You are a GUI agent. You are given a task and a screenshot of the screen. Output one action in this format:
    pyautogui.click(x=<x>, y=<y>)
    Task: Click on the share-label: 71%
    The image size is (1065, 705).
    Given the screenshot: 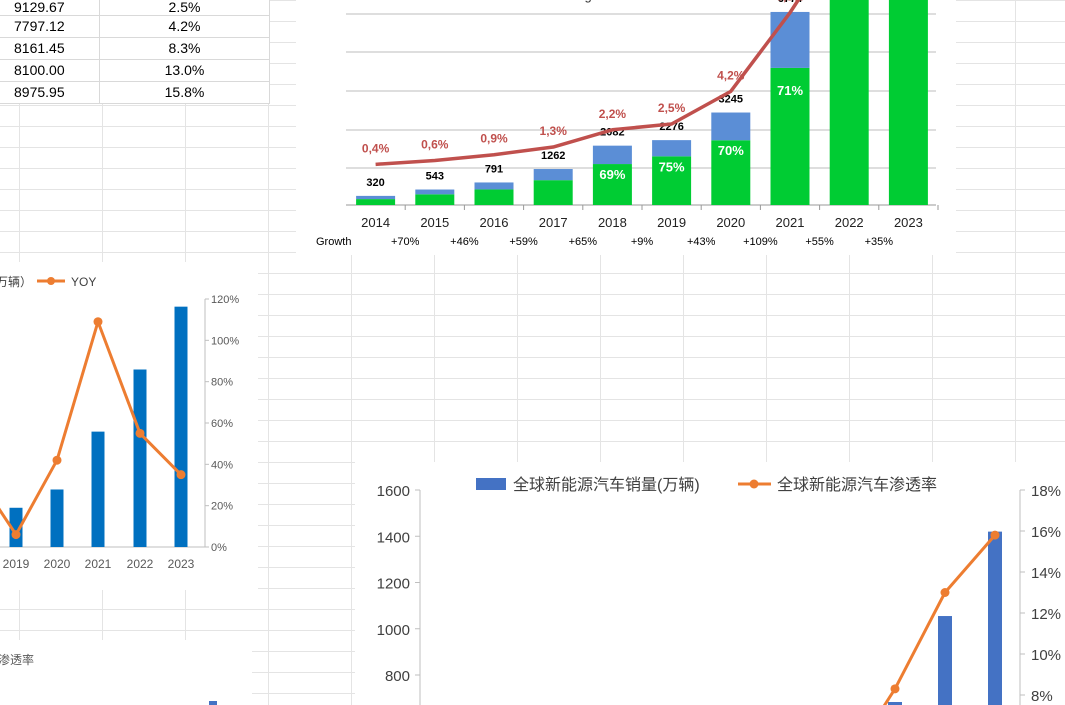 What is the action you would take?
    pyautogui.click(x=790, y=90)
    